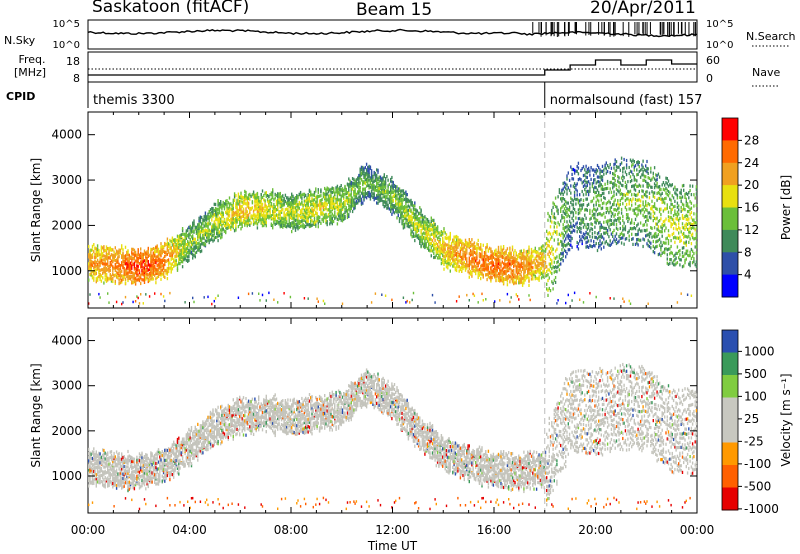 This screenshot has width=800, height=554. What do you see at coordinates (719, 45) in the screenshot?
I see `noise-tick-bottom-right: 10^0` at bounding box center [719, 45].